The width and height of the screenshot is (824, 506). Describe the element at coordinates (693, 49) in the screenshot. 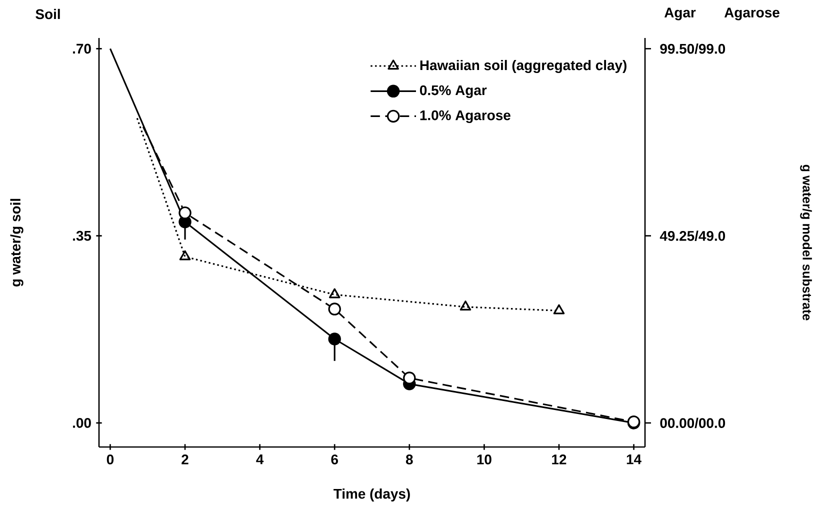

I see `text: 99.50/99.0` at that location.